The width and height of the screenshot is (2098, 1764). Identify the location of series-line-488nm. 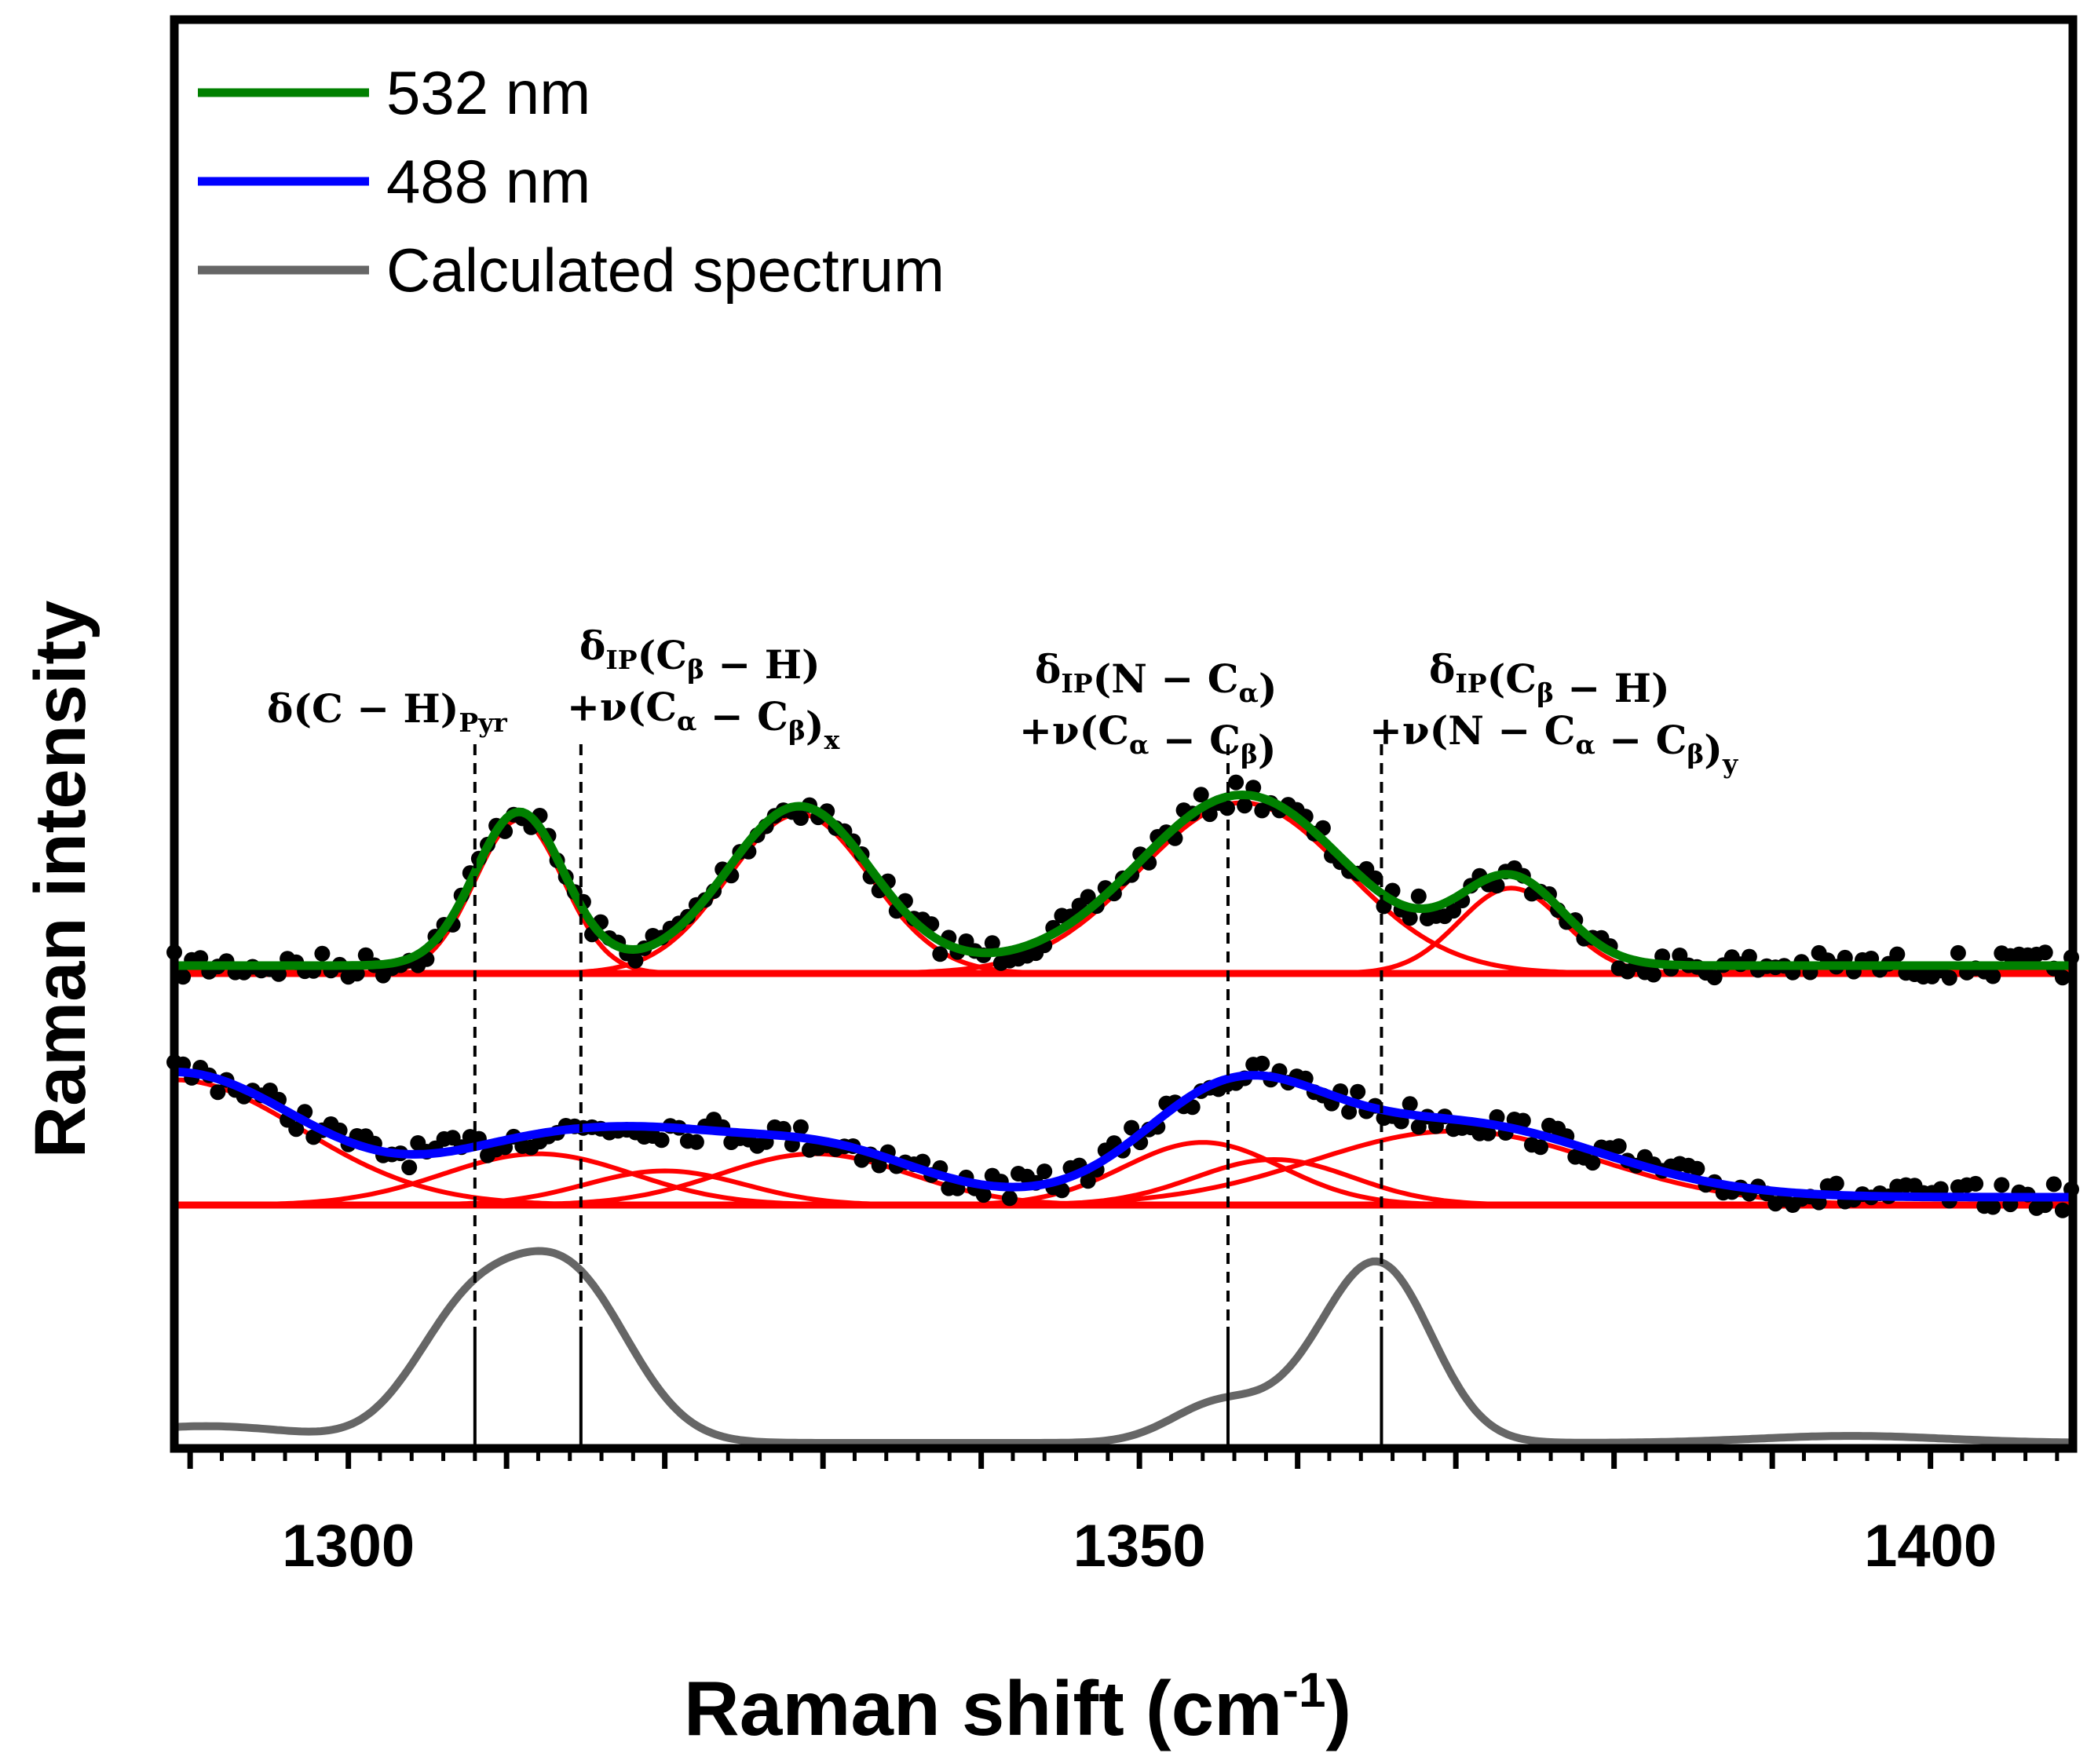
(1123, 1135).